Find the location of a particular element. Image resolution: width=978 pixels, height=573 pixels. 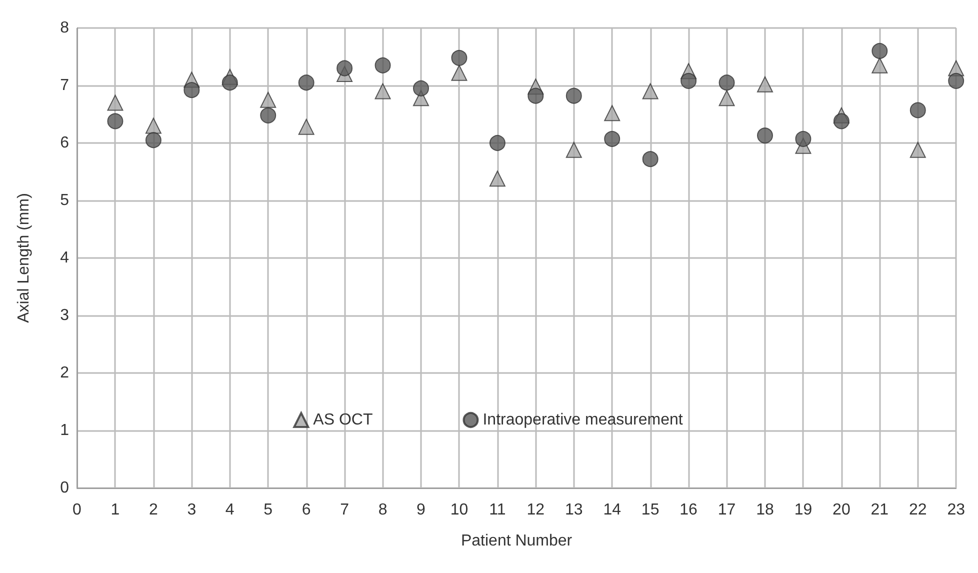

x-tick-label: 10 is located at coordinates (459, 510).